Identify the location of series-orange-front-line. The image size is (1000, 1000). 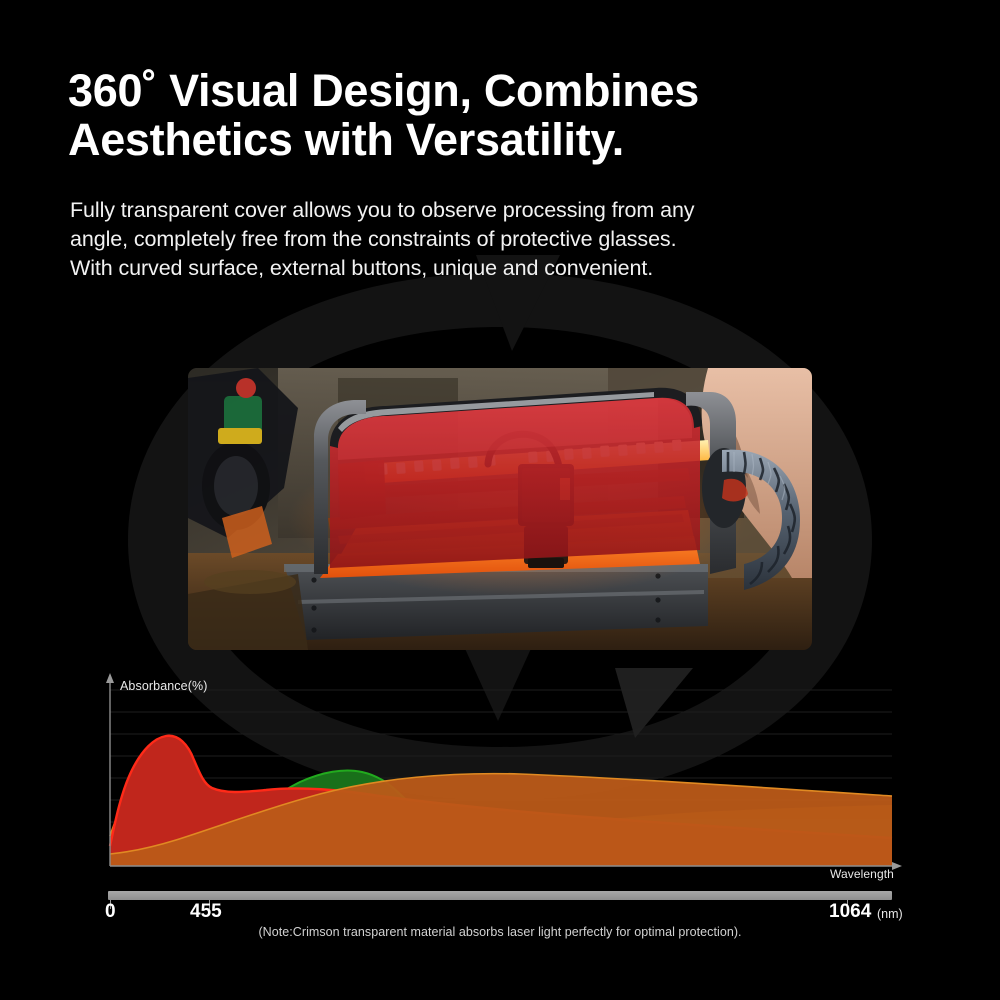
(501, 813).